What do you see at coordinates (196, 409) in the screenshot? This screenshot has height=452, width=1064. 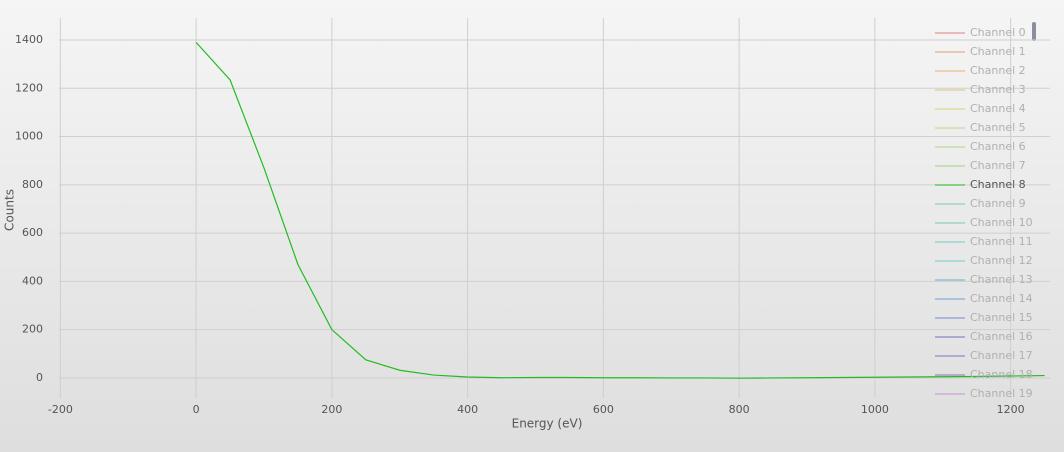 I see `x-tick-label: 0` at bounding box center [196, 409].